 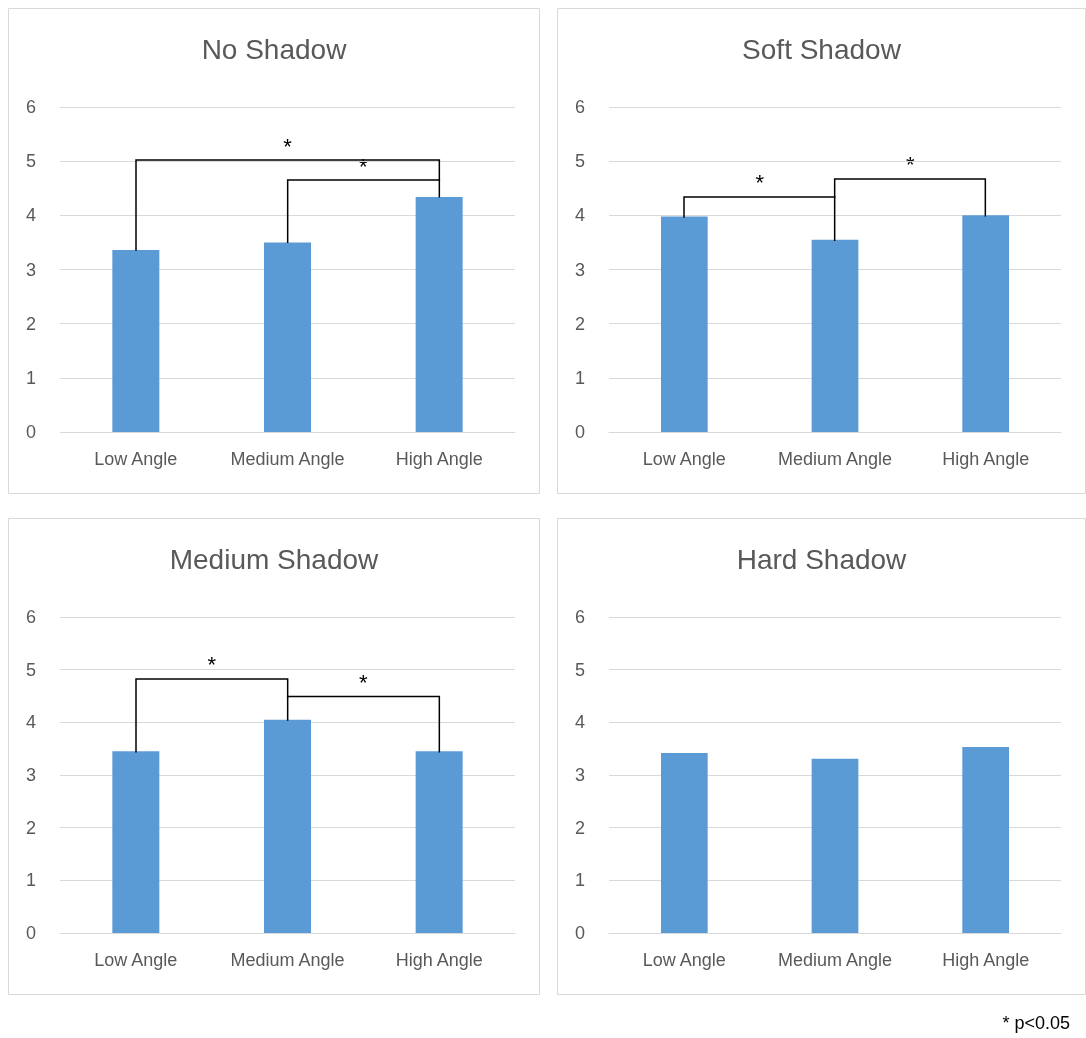 I want to click on chart-title: No Shadow, so click(x=274, y=49).